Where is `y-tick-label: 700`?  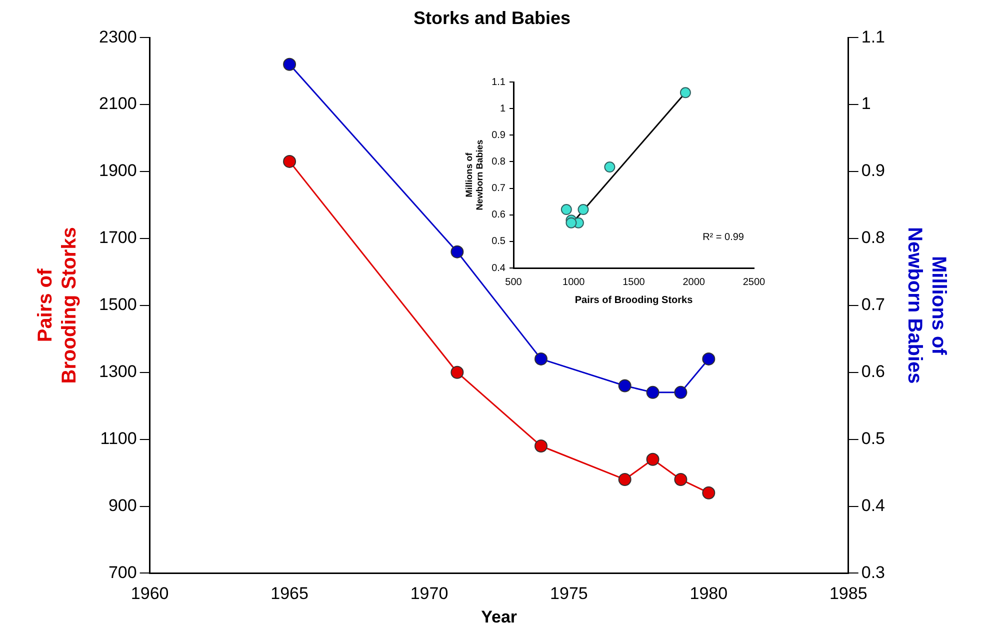
y-tick-label: 700 is located at coordinates (122, 572).